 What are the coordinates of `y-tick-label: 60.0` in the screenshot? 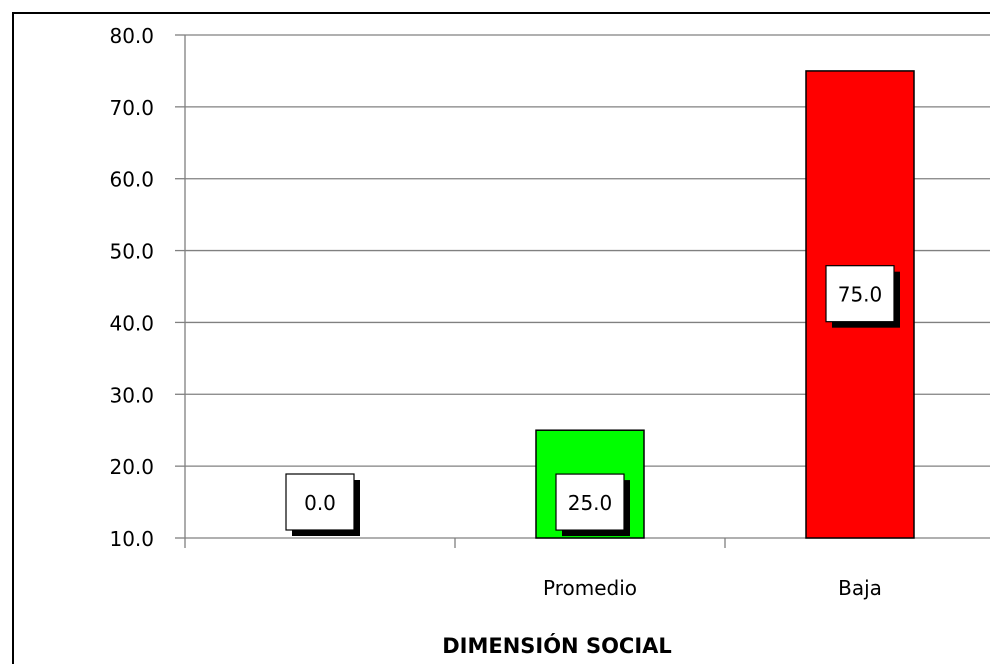 It's located at (131, 180).